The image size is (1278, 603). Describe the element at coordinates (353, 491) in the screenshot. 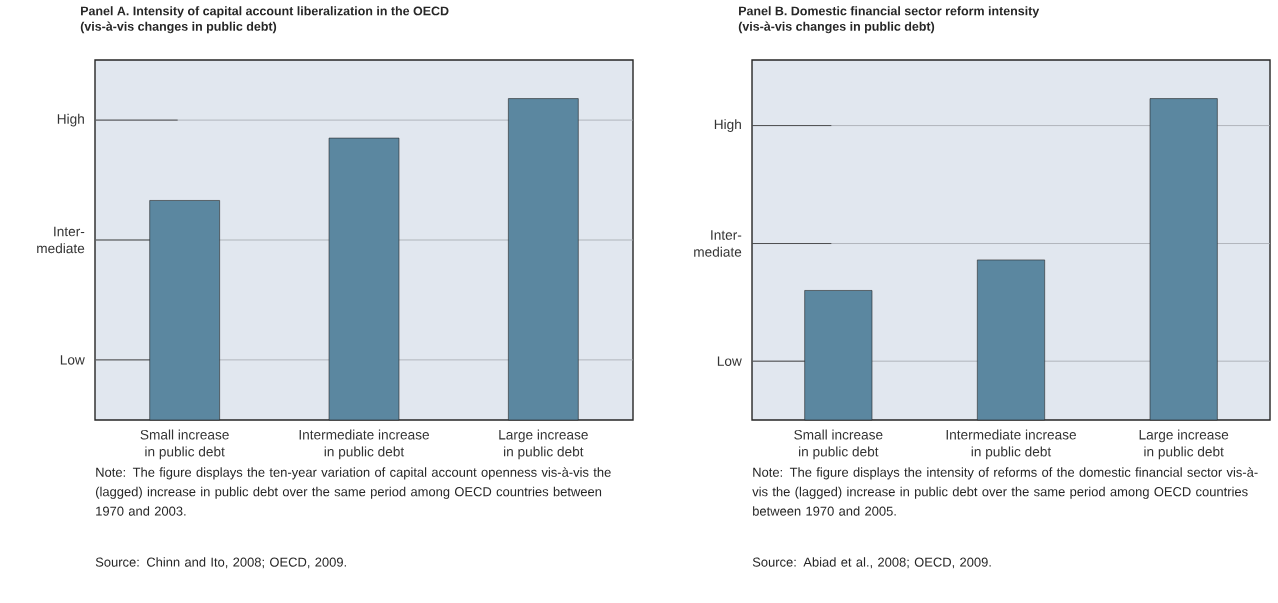

I see `text: Note: The figure displays the ten-year variation of capital account openness vis-à-vis the (lagged) increase in public debt over the same period among OECD countries between 1970 and 2003.` at that location.